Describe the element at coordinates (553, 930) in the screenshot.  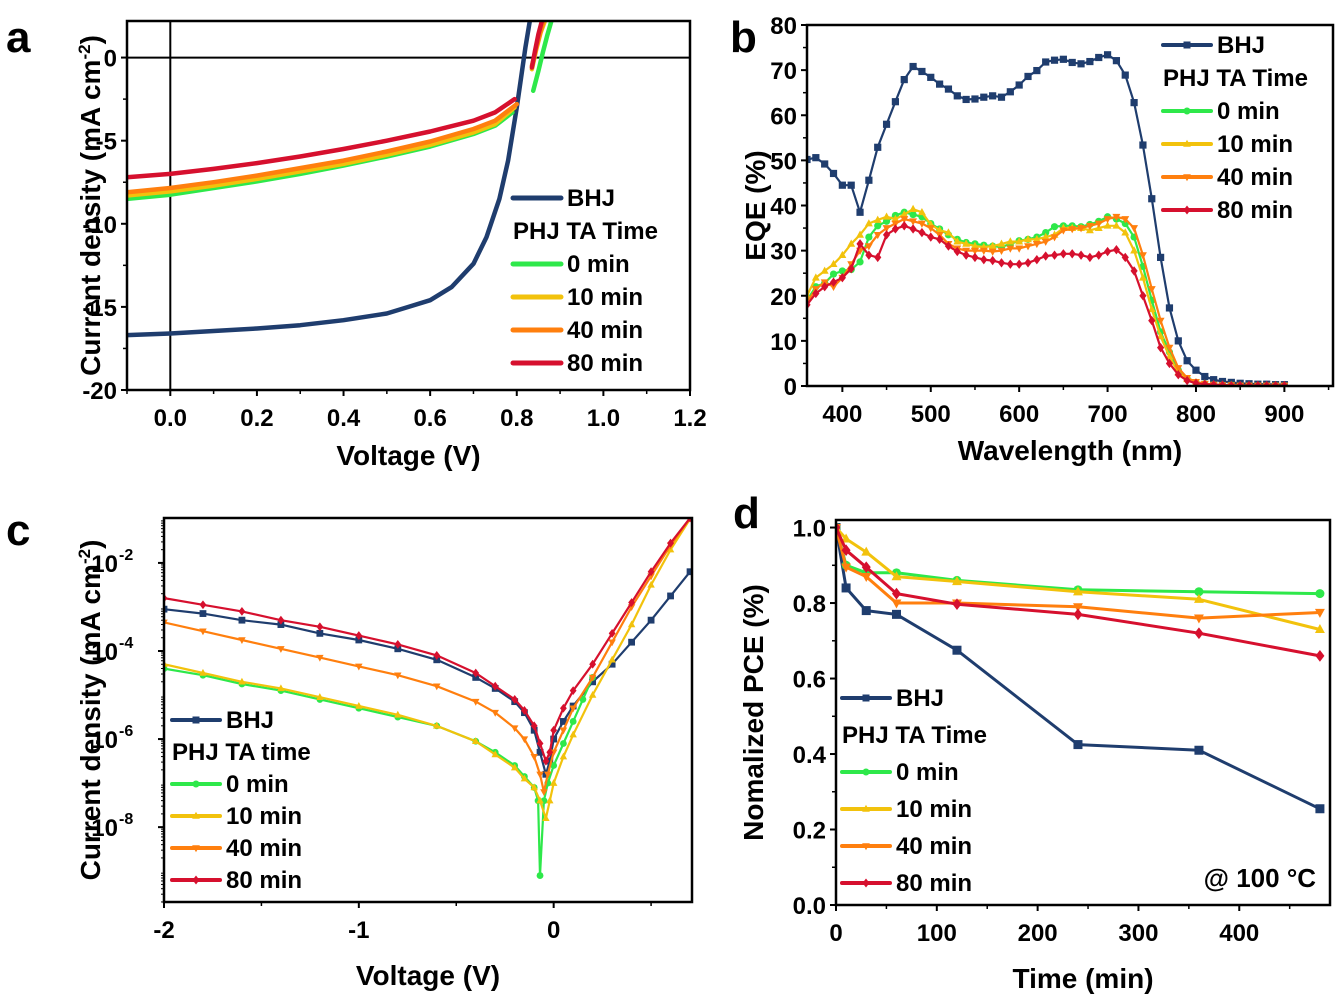
I see `x-tick-label: 0` at that location.